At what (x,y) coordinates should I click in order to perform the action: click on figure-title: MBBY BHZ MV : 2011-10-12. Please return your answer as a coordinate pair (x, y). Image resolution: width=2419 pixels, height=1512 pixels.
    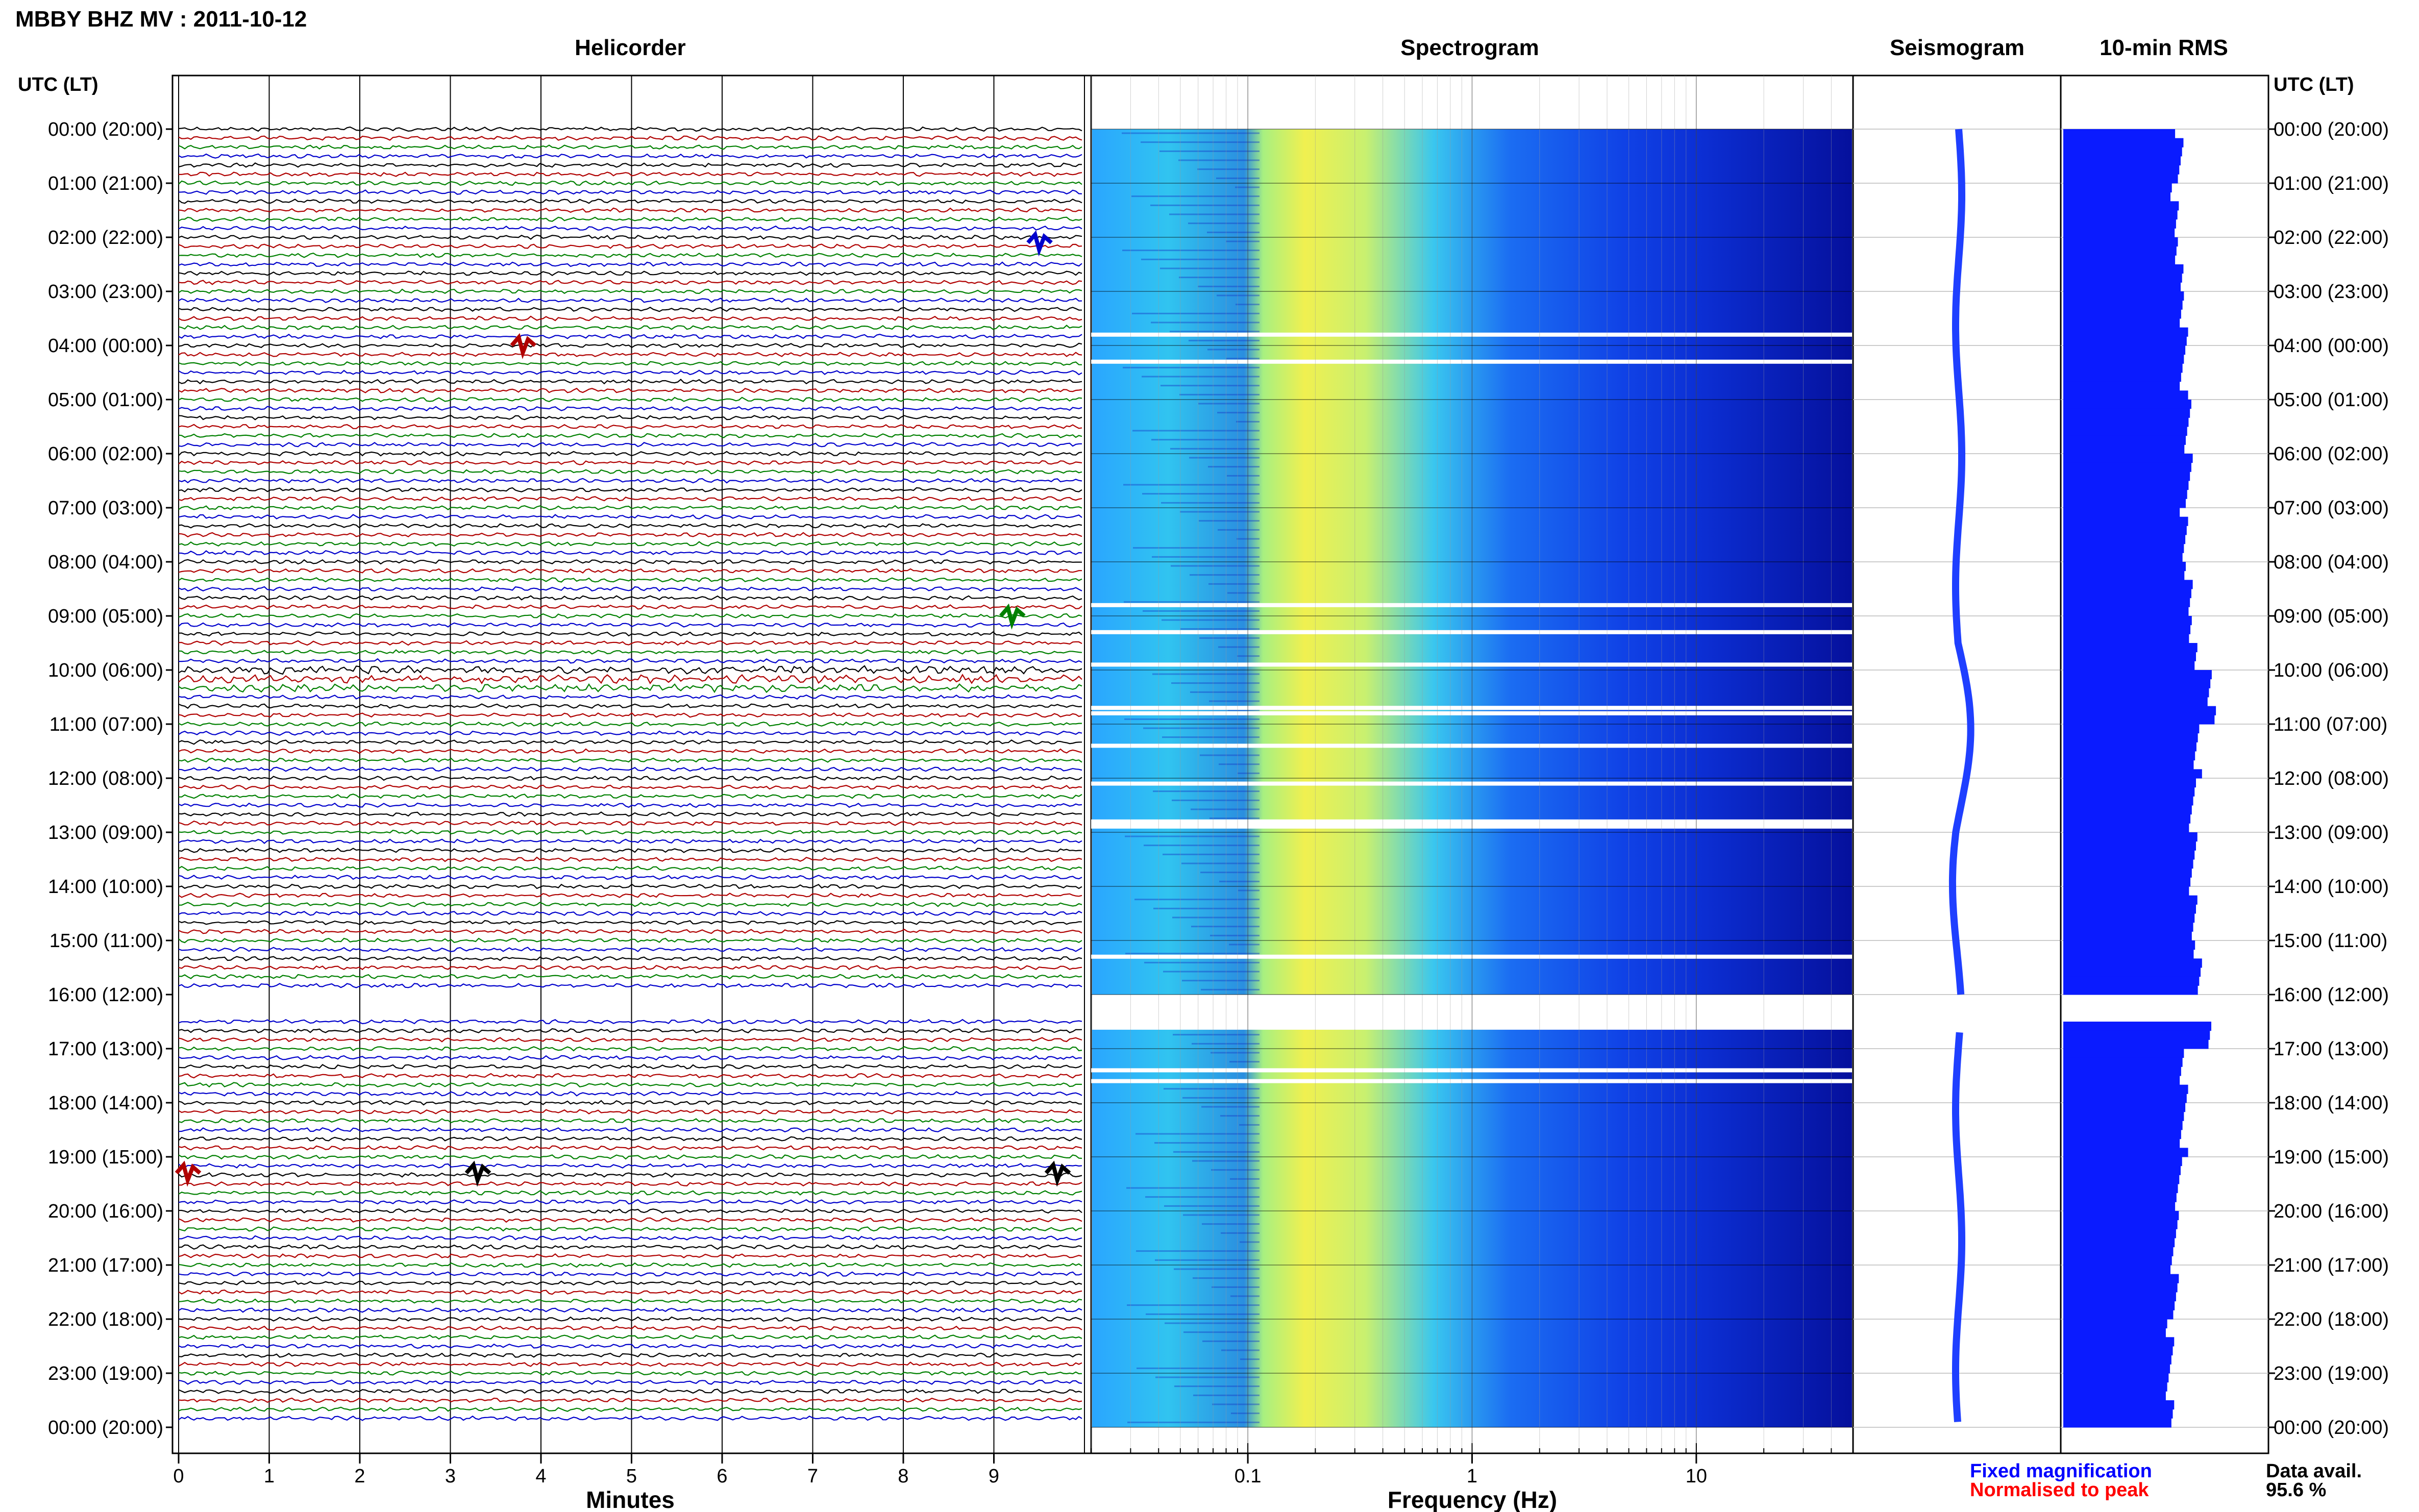
    Looking at the image, I should click on (161, 19).